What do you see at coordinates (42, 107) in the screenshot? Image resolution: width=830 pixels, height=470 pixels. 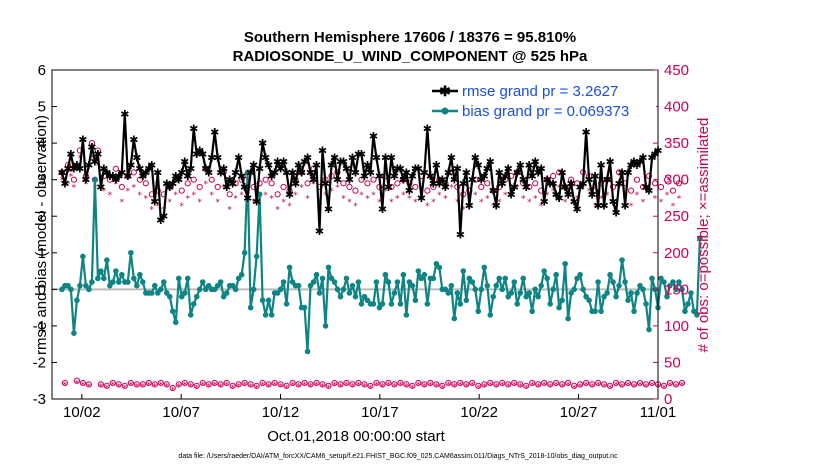 I see `y-tick-label: 5` at bounding box center [42, 107].